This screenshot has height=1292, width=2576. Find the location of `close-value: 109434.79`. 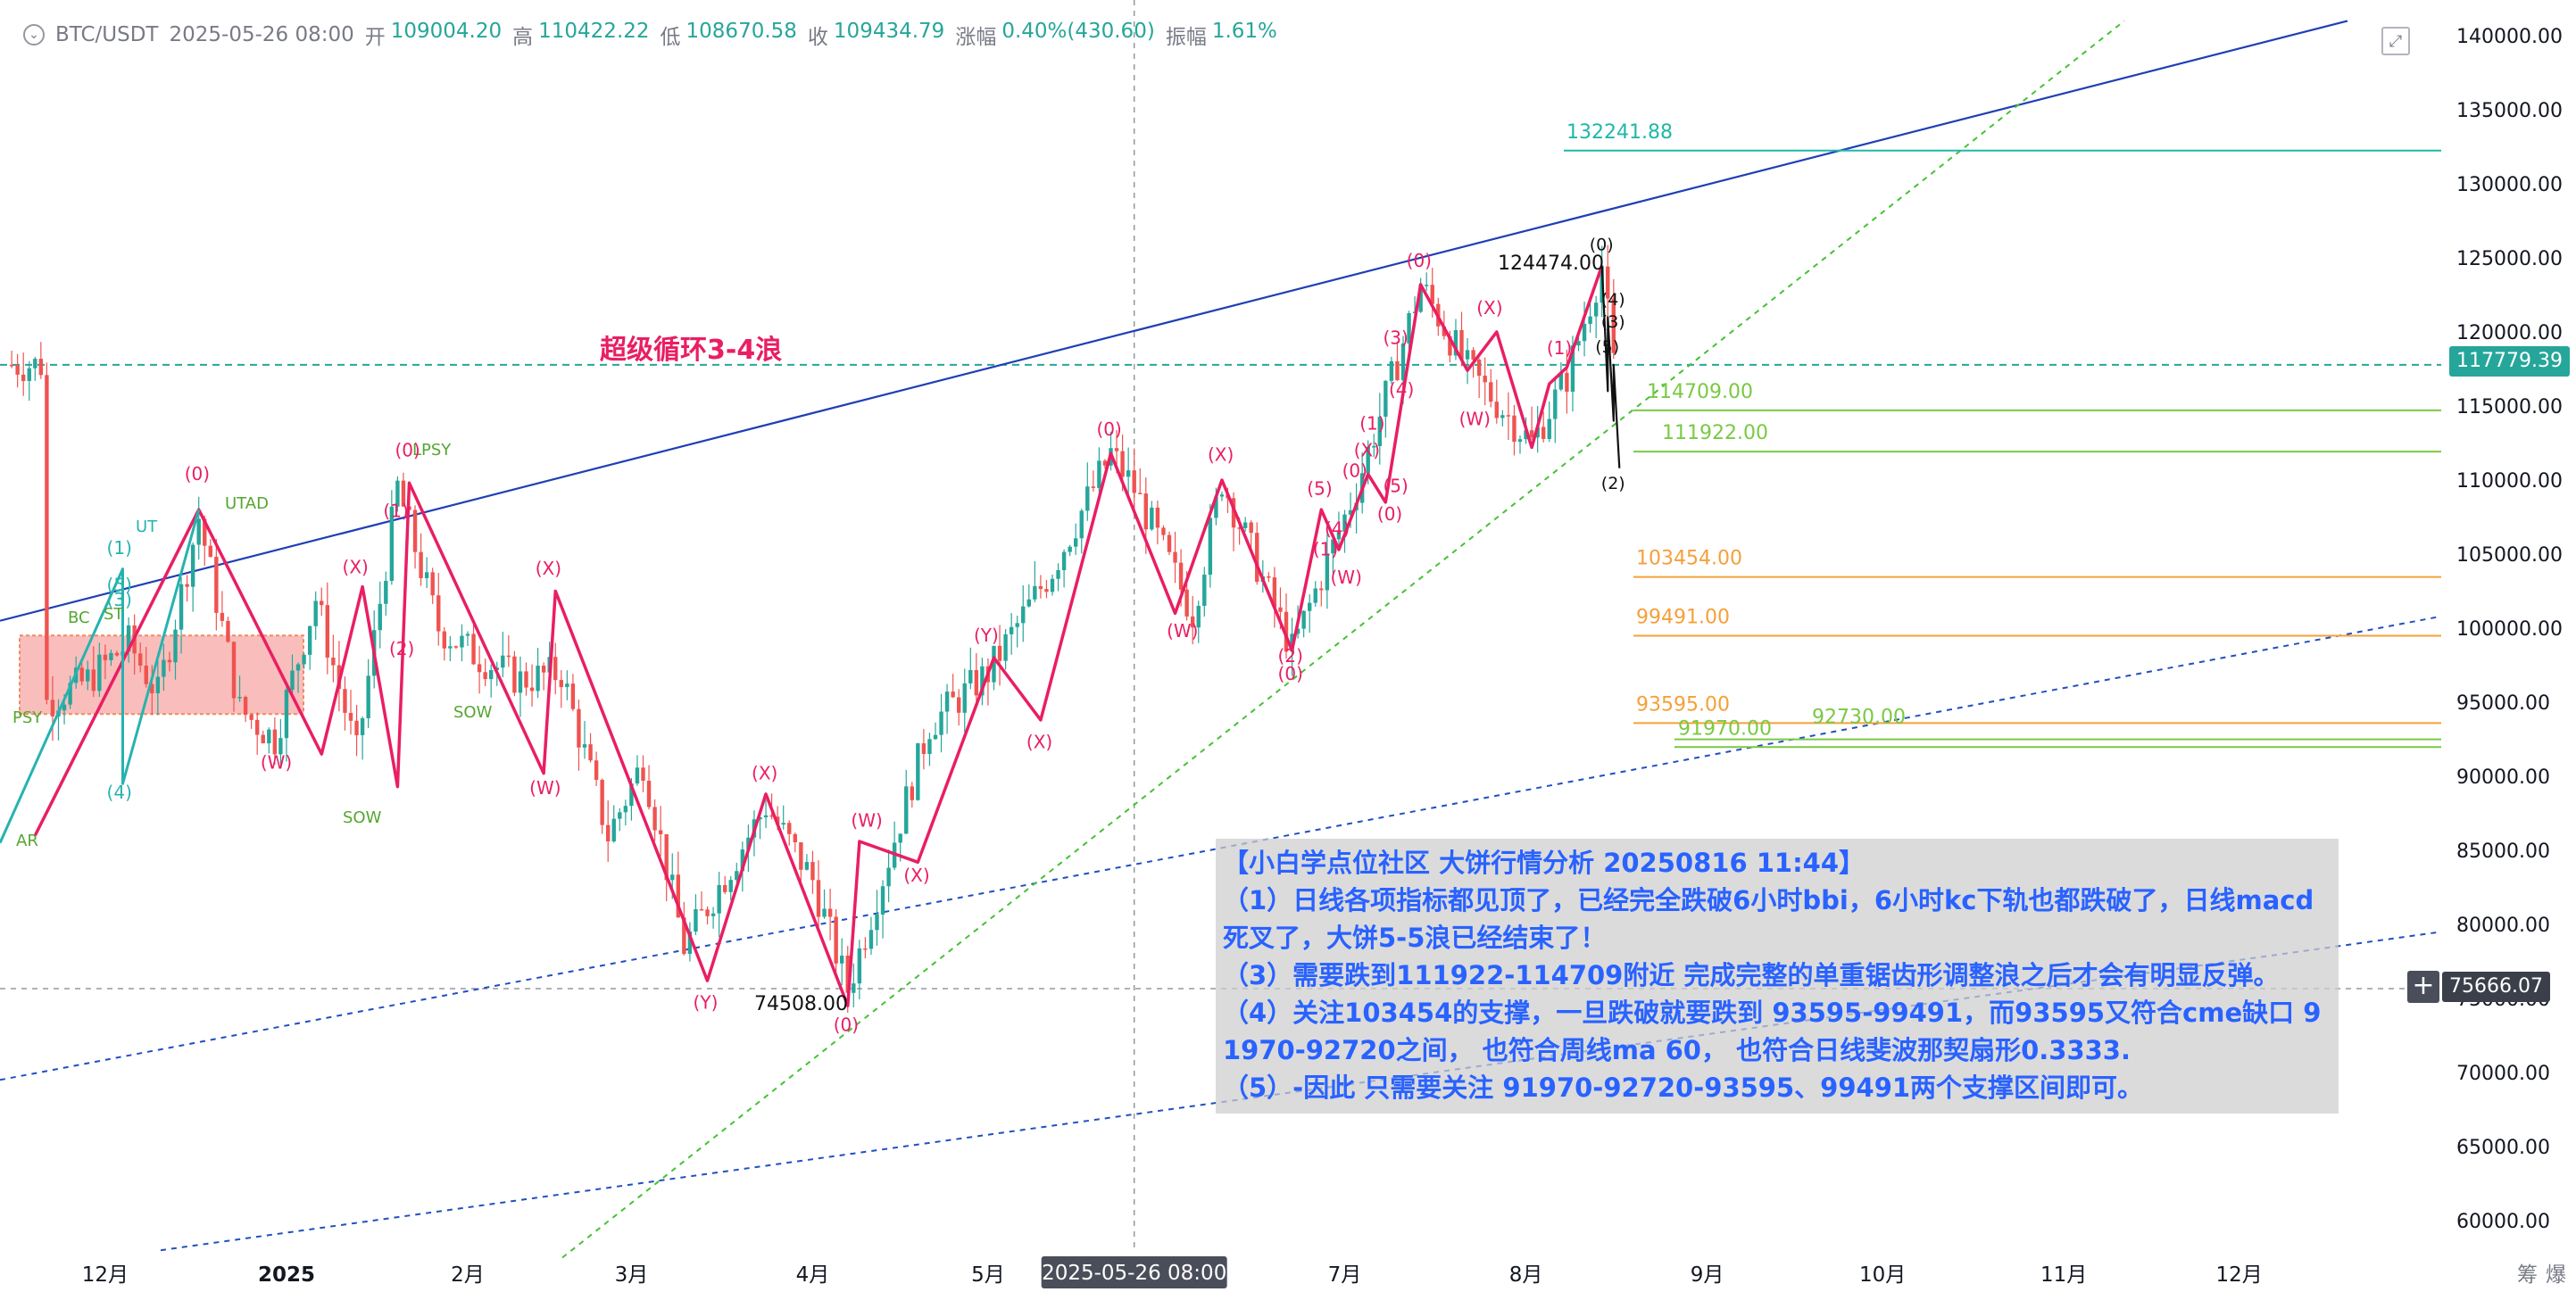

close-value: 109434.79 is located at coordinates (889, 32).